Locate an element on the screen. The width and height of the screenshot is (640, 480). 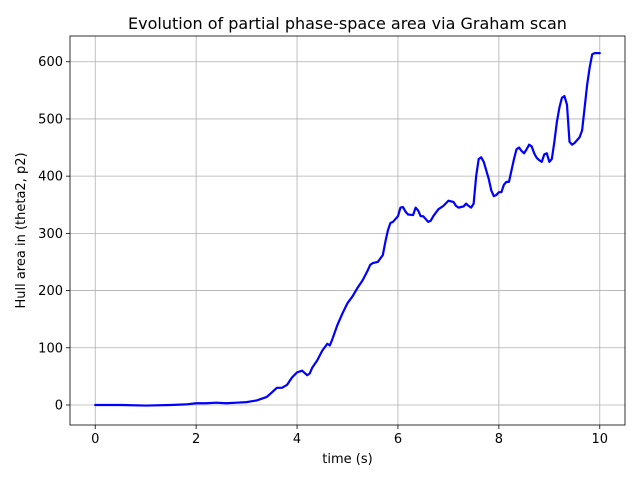
x-tick-label: 6 is located at coordinates (398, 439).